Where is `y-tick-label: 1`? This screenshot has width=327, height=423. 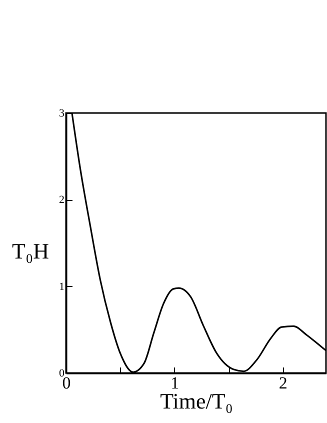 y-tick-label: 1 is located at coordinates (61, 286).